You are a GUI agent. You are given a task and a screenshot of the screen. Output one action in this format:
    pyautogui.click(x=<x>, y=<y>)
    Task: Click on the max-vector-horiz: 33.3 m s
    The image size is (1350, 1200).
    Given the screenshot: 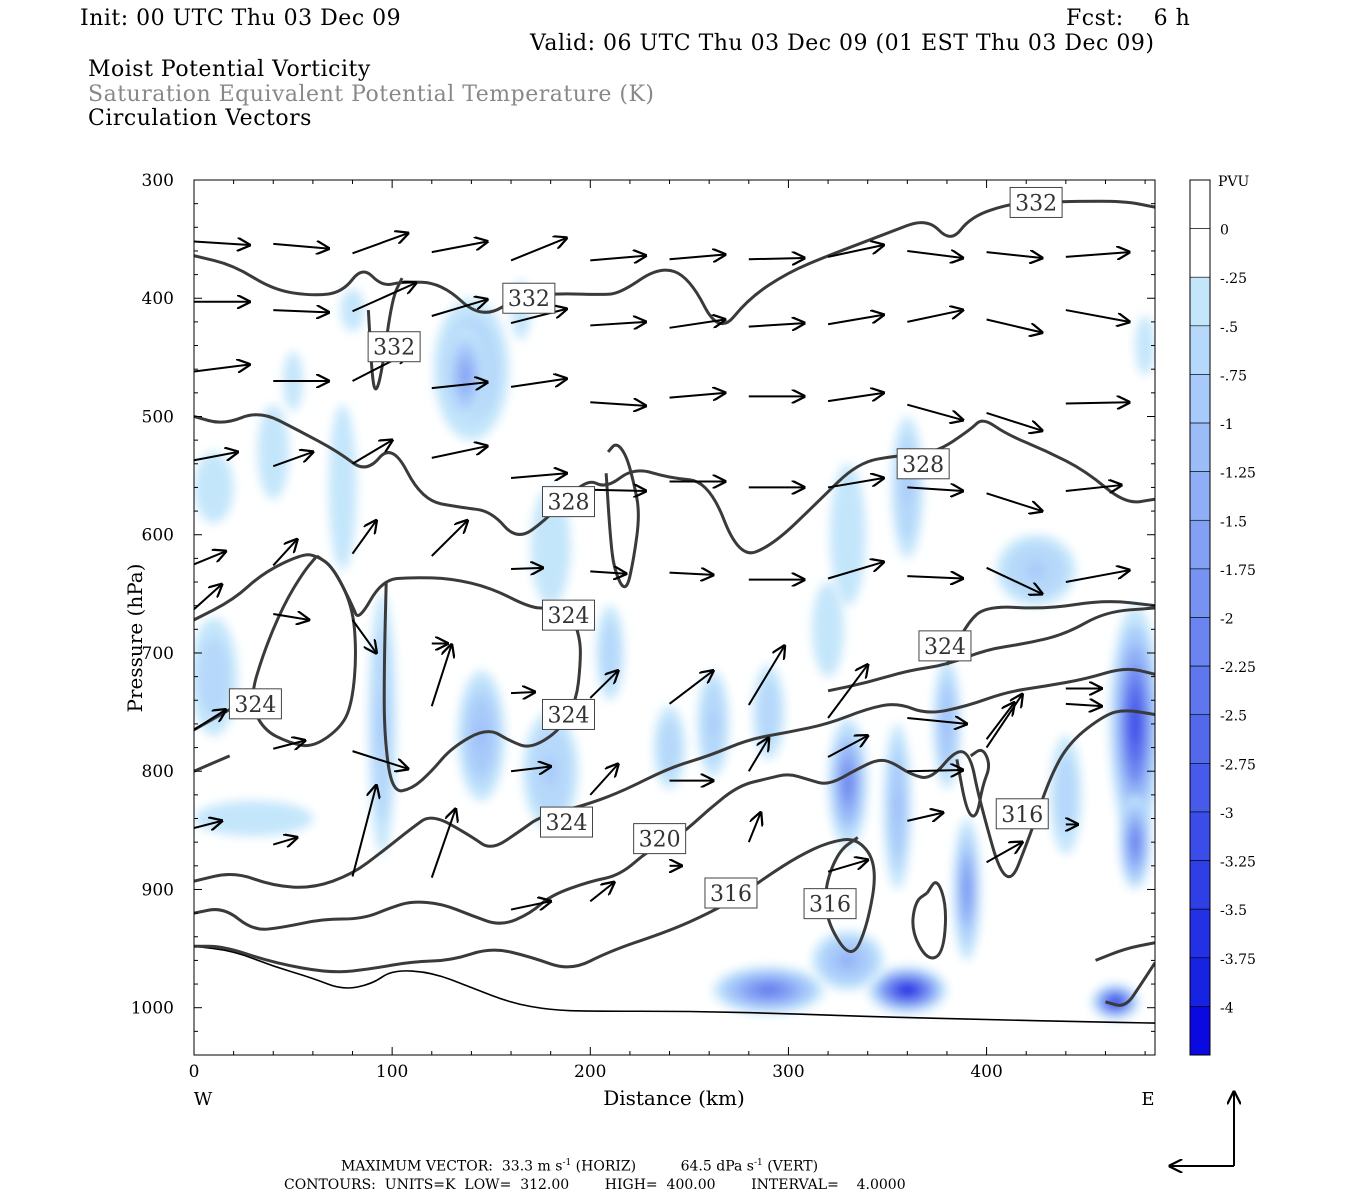 What is the action you would take?
    pyautogui.click(x=532, y=1166)
    